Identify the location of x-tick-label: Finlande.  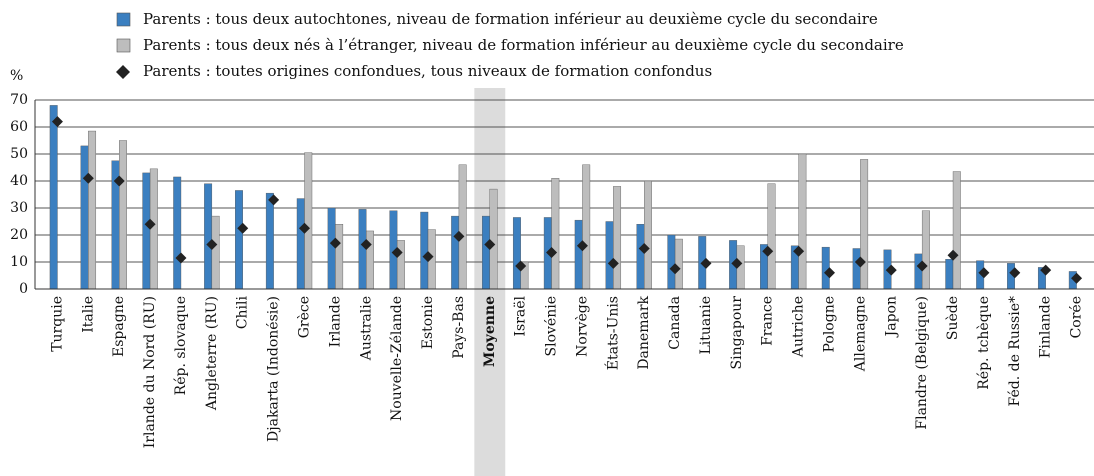
(1046, 327).